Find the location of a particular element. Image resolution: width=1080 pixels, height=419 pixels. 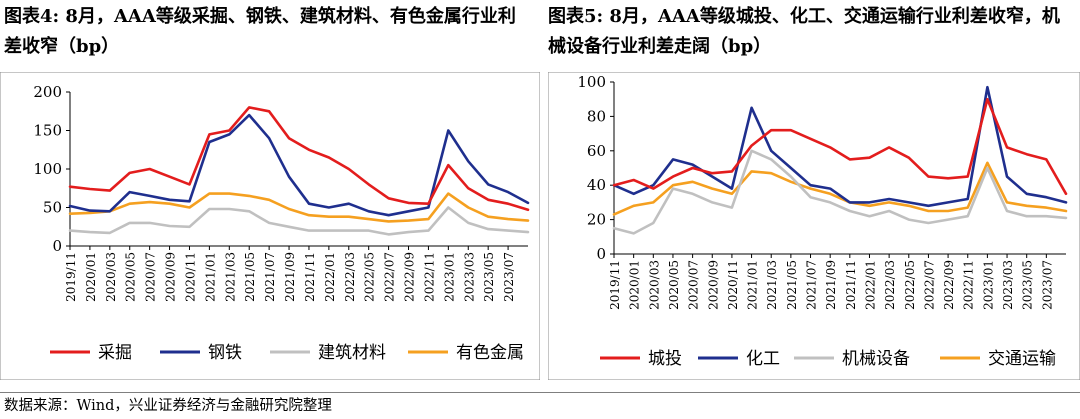

legend-label: 钢铁 is located at coordinates (225, 353).